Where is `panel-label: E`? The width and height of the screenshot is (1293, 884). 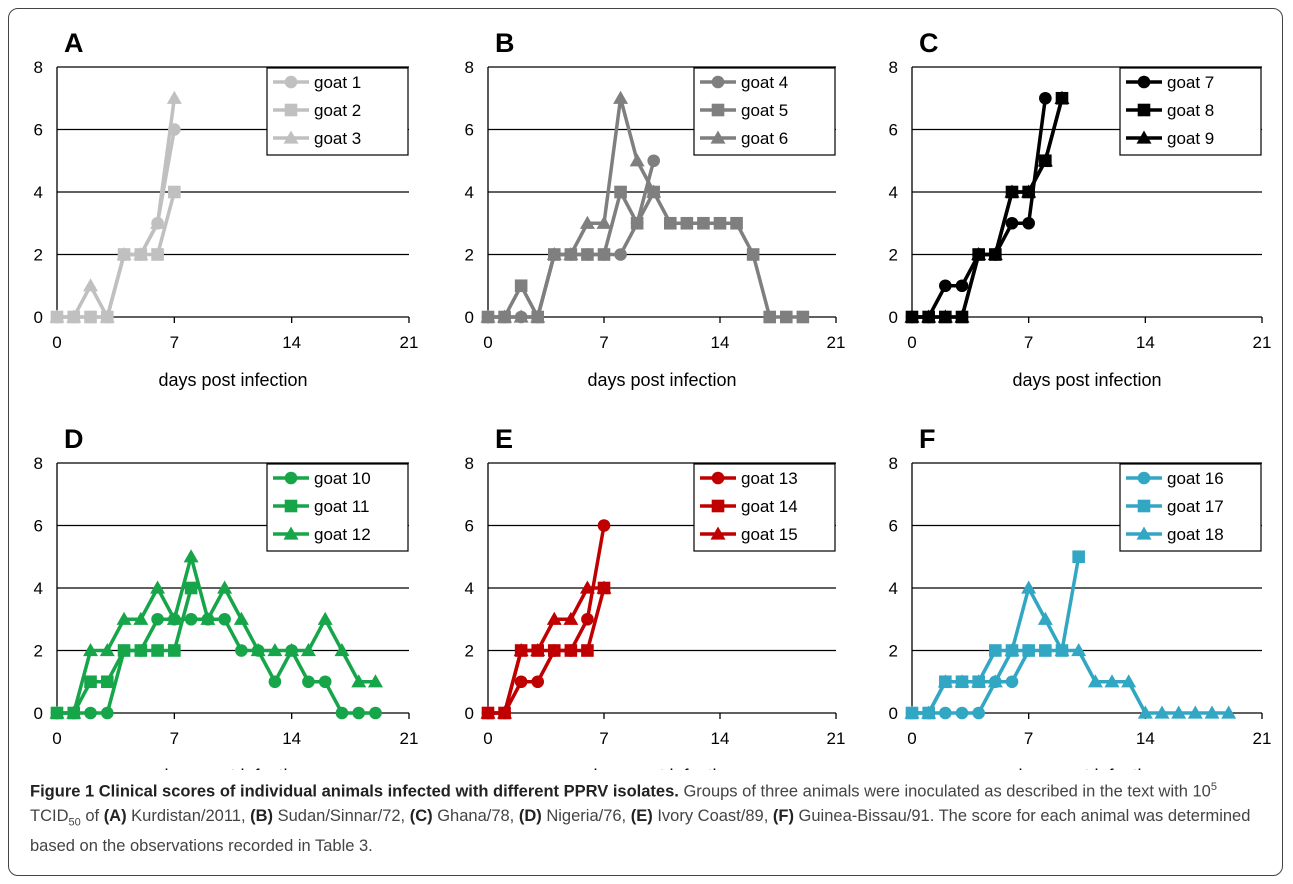
panel-label: E is located at coordinates (504, 439).